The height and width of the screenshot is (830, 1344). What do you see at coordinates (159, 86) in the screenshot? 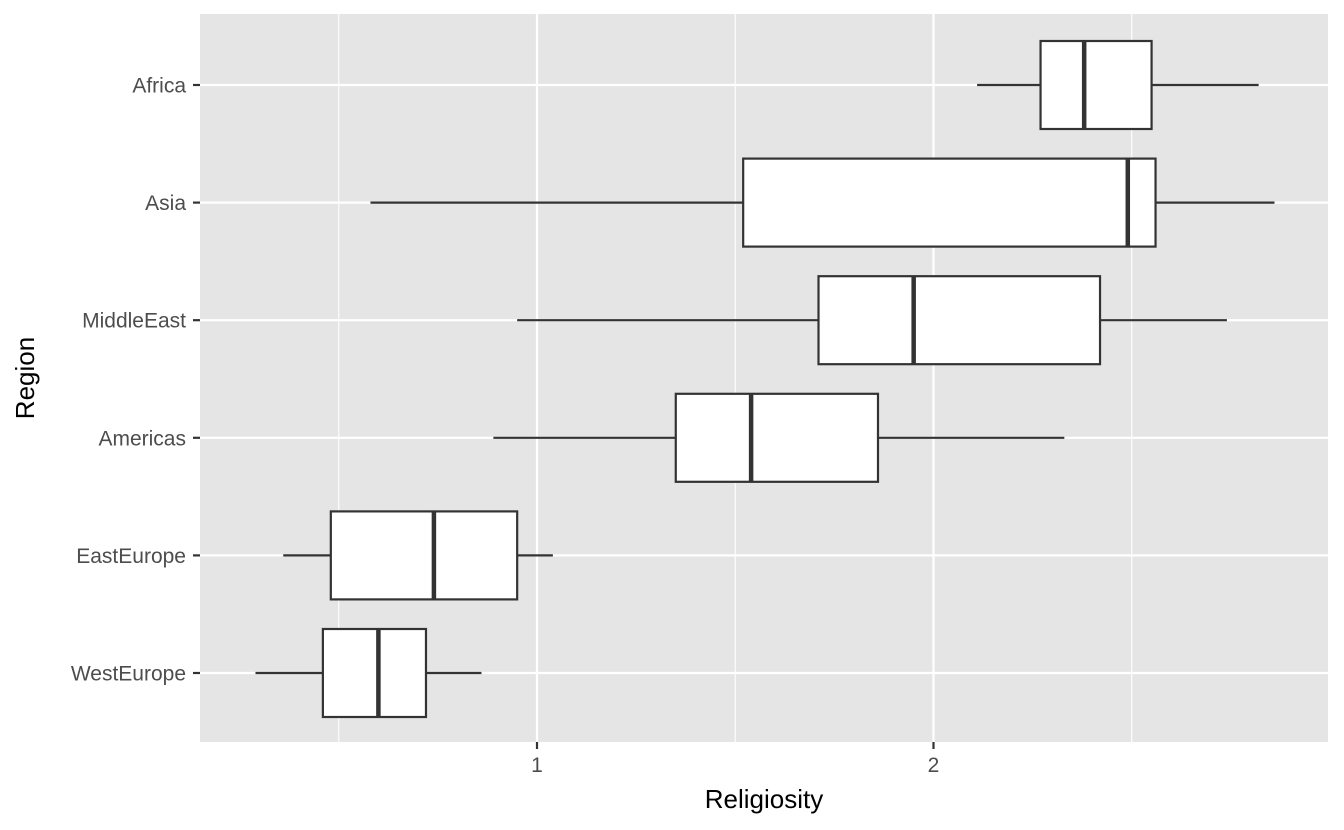
I see `y-tick-label: Africa` at bounding box center [159, 86].